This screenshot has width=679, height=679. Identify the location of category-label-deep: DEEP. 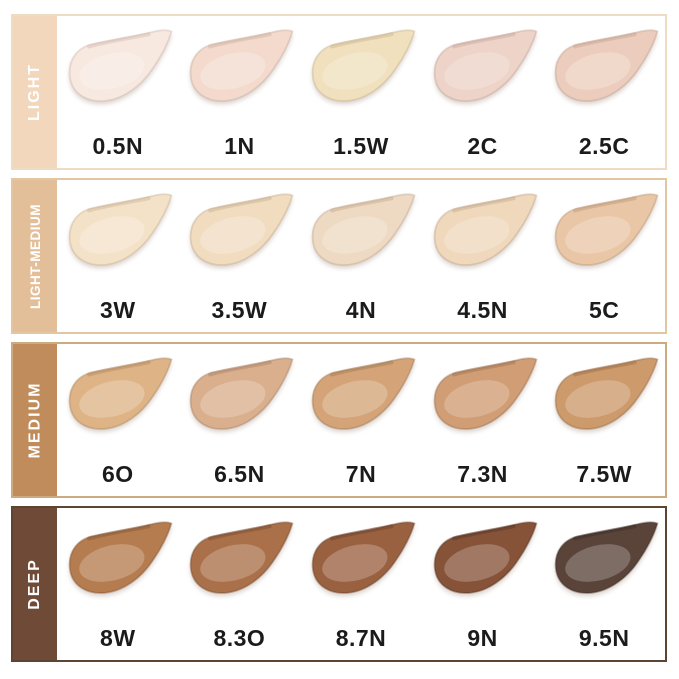
(35, 584).